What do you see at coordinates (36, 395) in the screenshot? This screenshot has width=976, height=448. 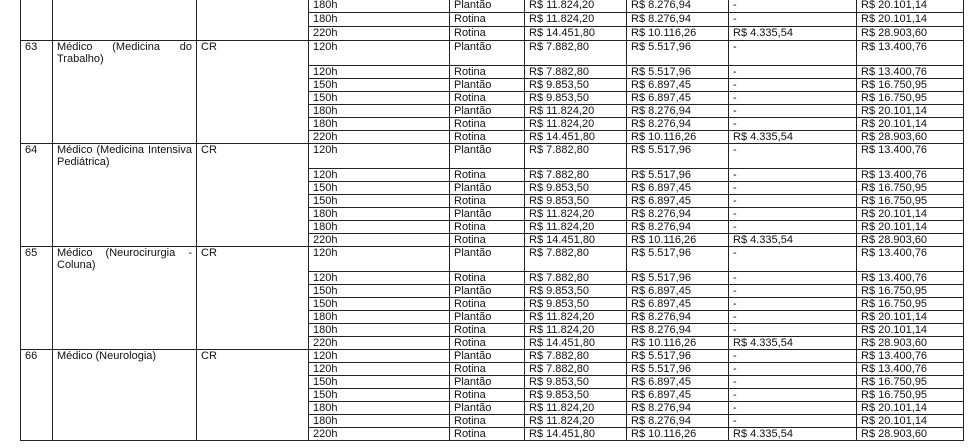 I see `job-number: 66` at bounding box center [36, 395].